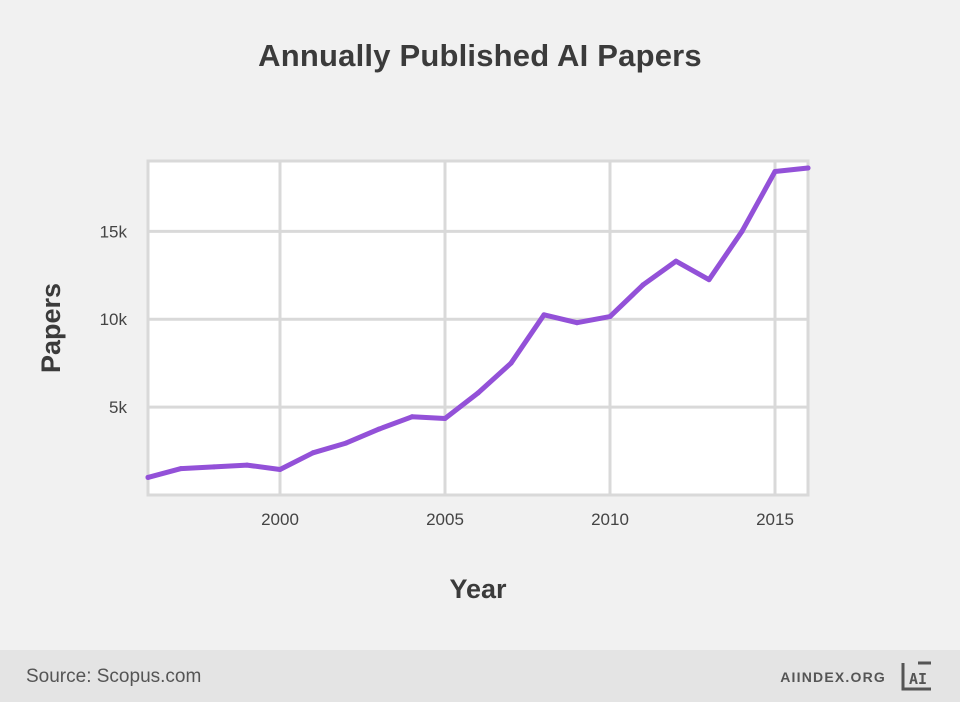  I want to click on y-axis-ticks: 5k 10k 15k, so click(114, 319).